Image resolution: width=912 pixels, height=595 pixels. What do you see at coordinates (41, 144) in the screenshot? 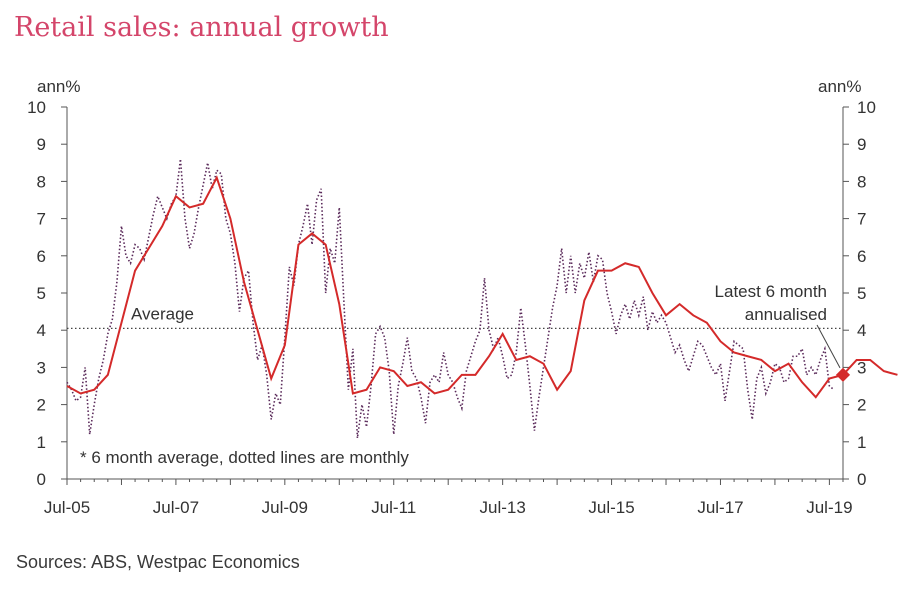
I see `y-tick-label-left: 9` at bounding box center [41, 144].